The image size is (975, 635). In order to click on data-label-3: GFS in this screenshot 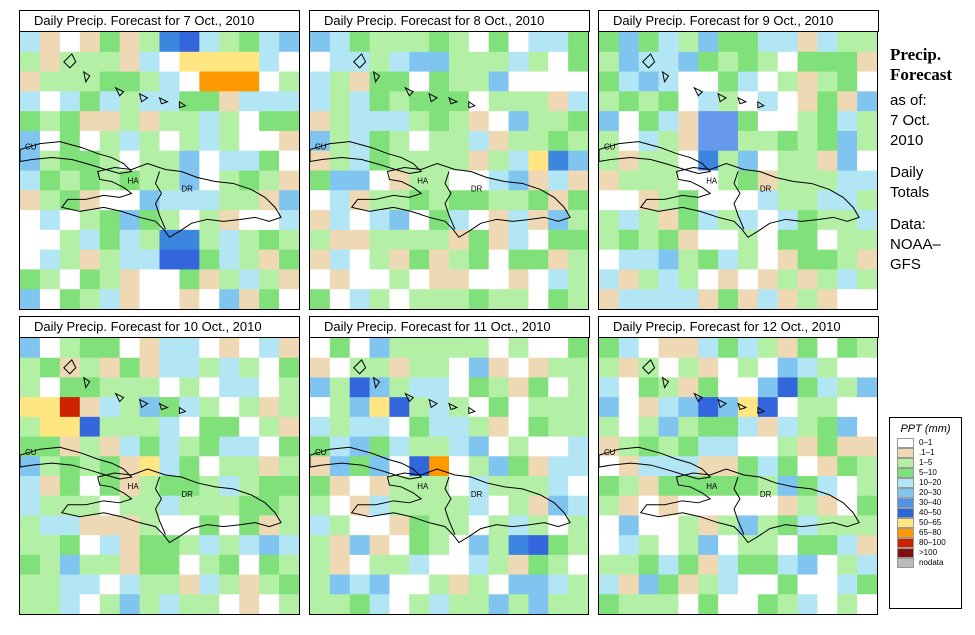, I will do `click(905, 264)`.